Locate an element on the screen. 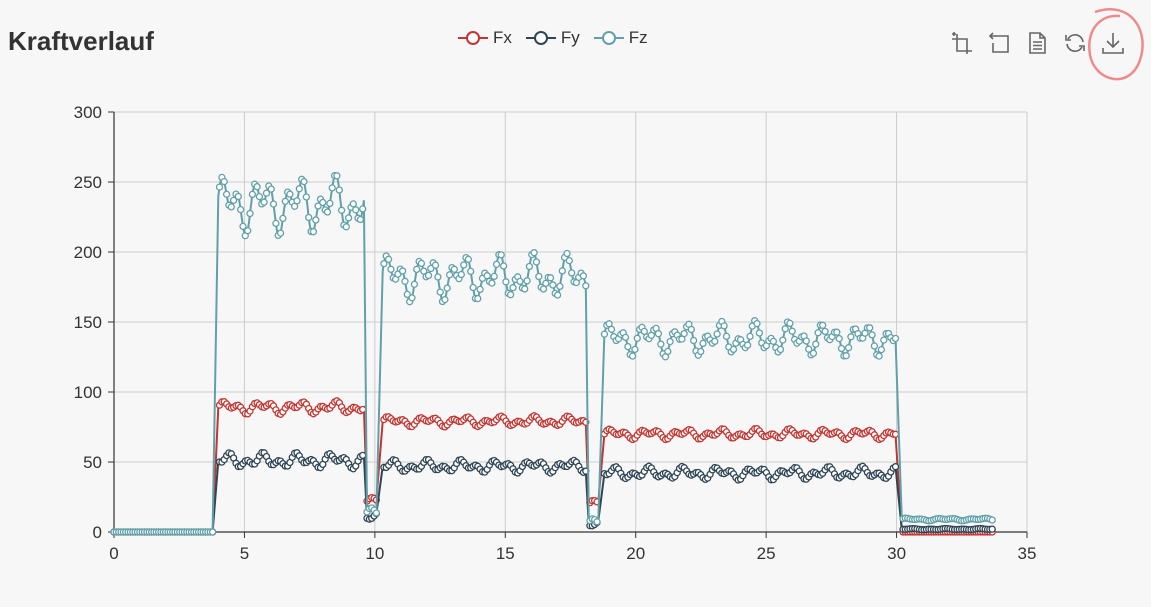 Image resolution: width=1151 pixels, height=607 pixels. data-view-icon is located at coordinates (1037, 43).